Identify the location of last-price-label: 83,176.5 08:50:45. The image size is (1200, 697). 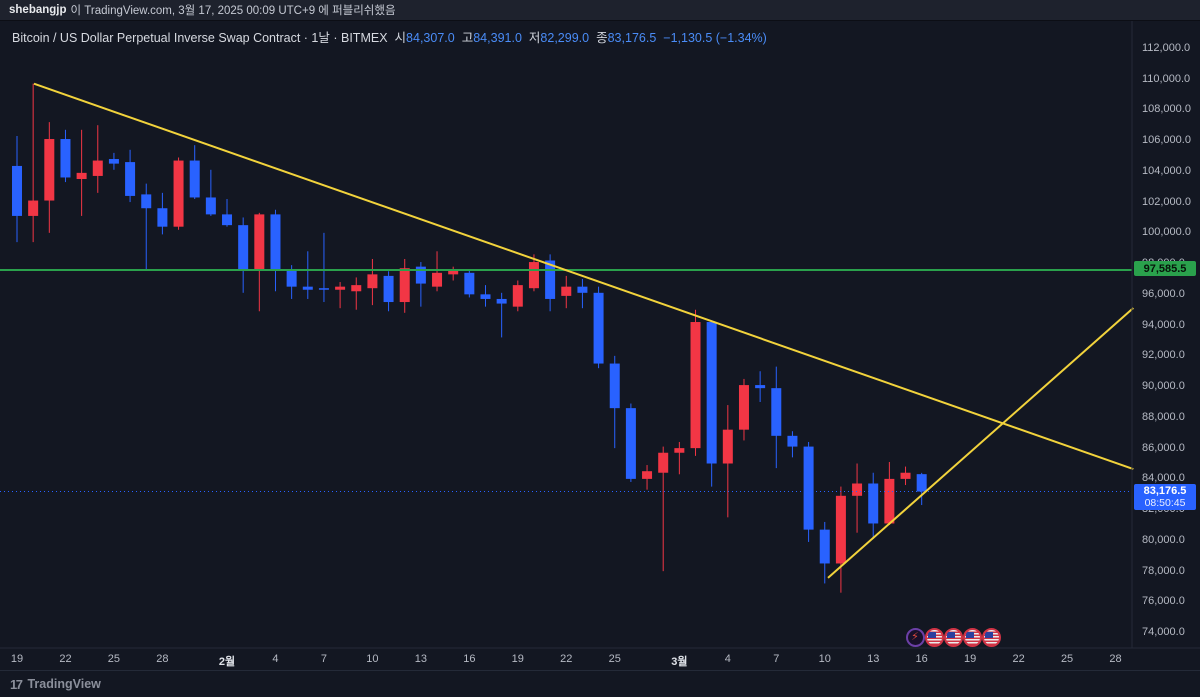
(1165, 496).